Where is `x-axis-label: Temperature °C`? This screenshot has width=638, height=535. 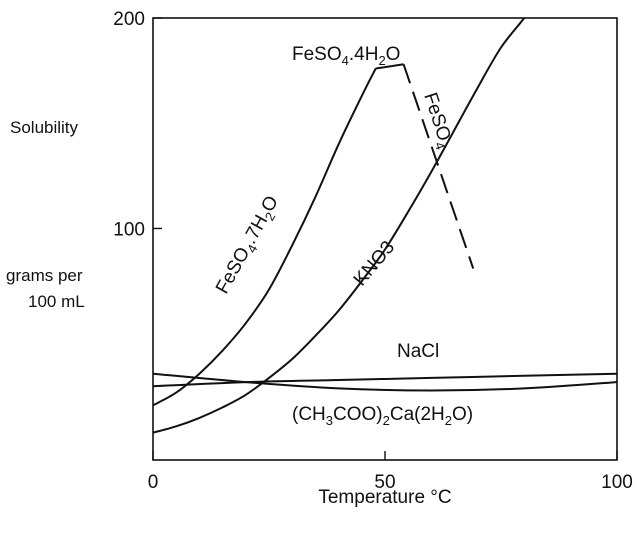
x-axis-label: Temperature °C is located at coordinates (384, 497).